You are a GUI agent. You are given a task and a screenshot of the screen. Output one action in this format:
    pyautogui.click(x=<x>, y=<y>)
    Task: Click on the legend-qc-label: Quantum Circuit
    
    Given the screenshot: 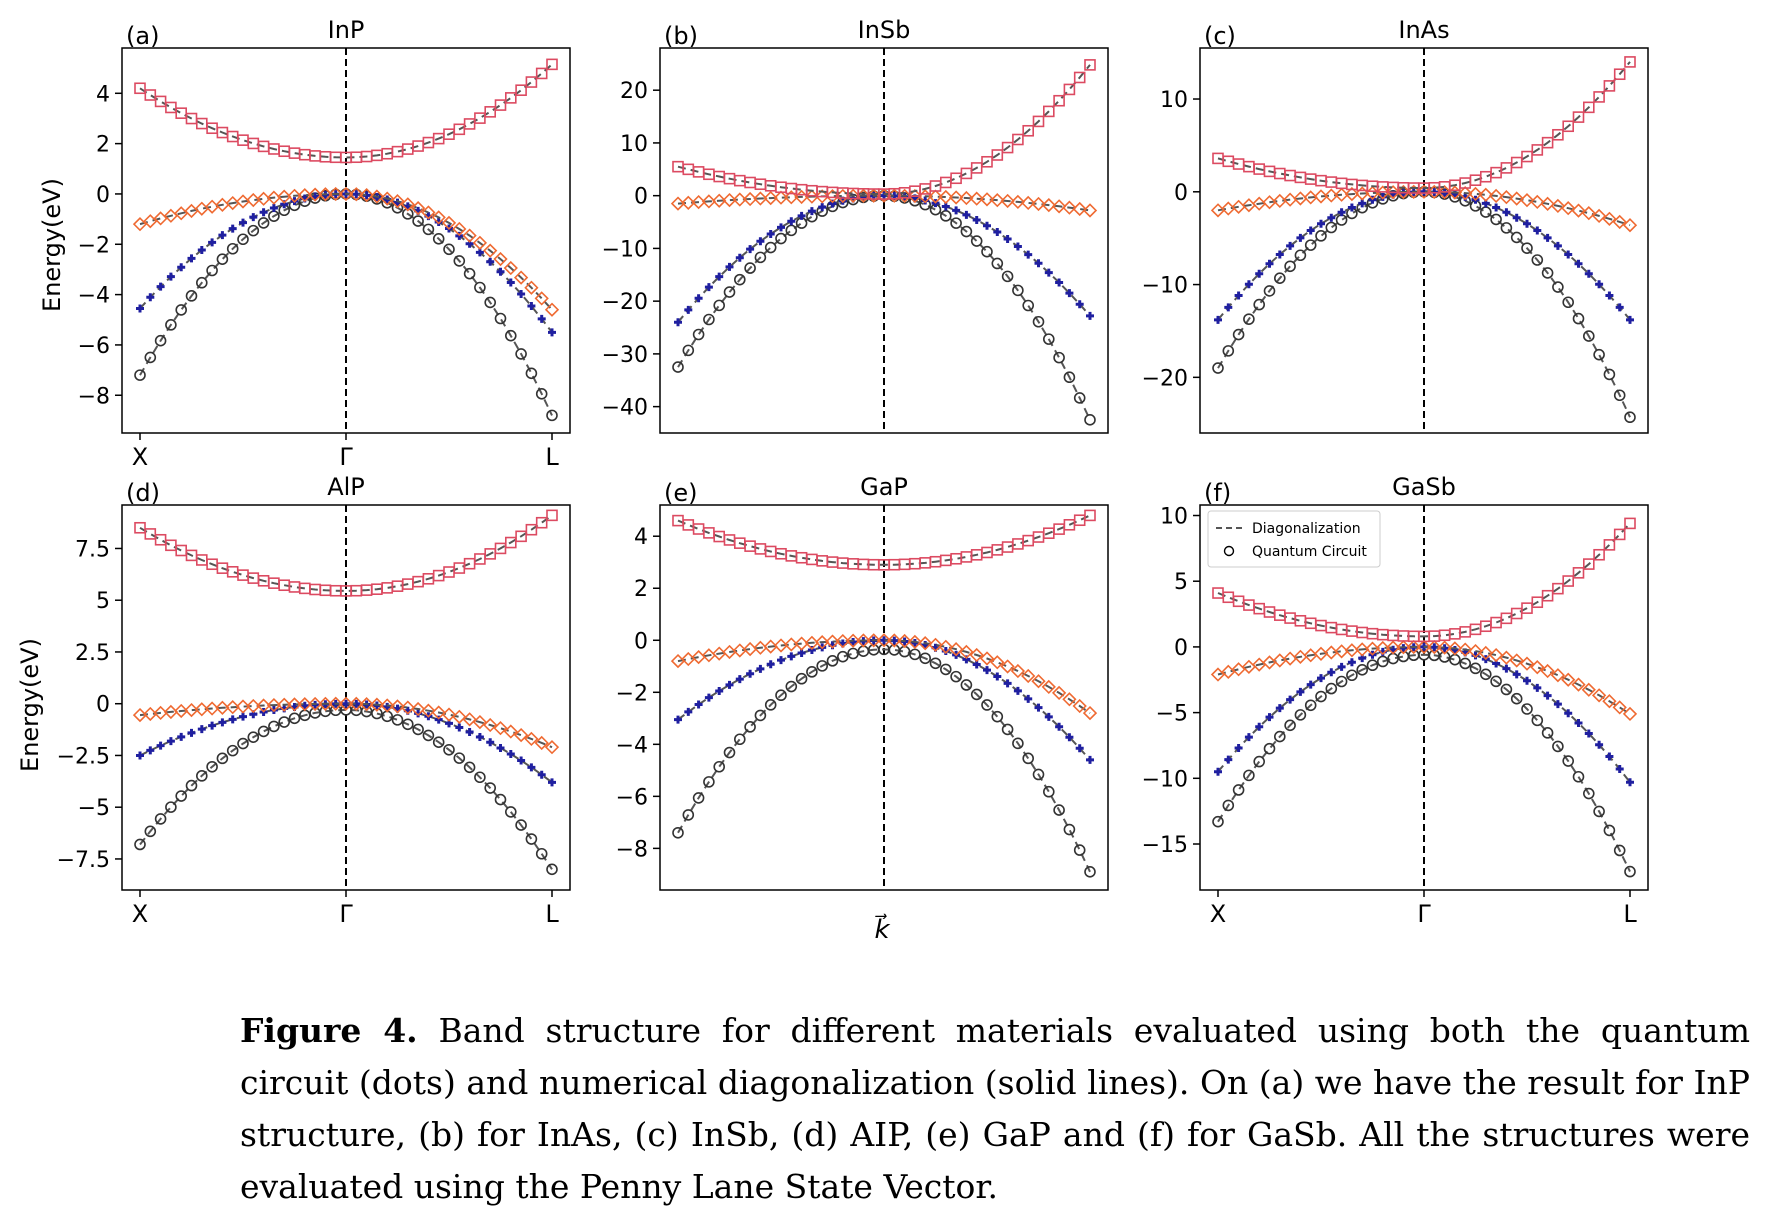 What is the action you would take?
    pyautogui.click(x=1309, y=552)
    